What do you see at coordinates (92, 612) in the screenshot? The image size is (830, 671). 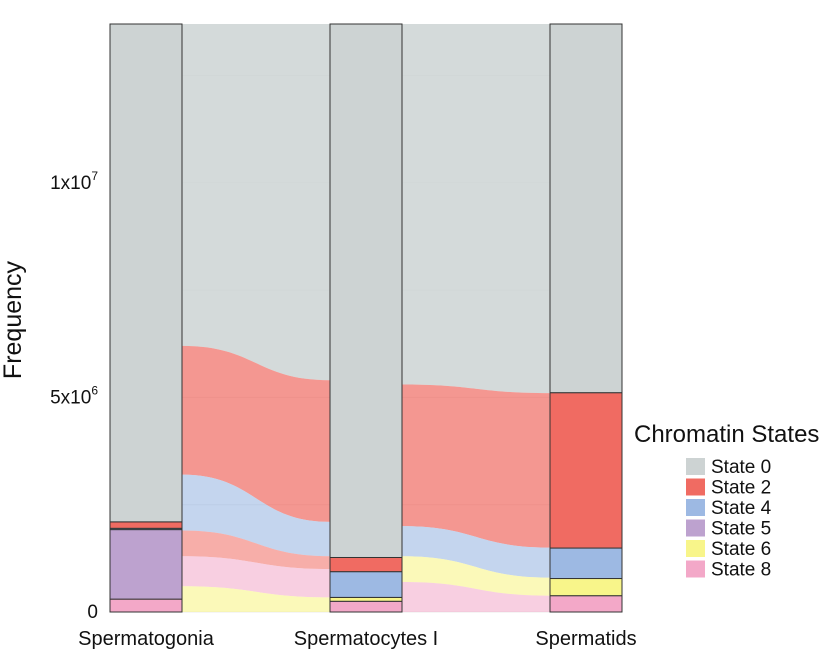 I see `y-tick-label: 0` at bounding box center [92, 612].